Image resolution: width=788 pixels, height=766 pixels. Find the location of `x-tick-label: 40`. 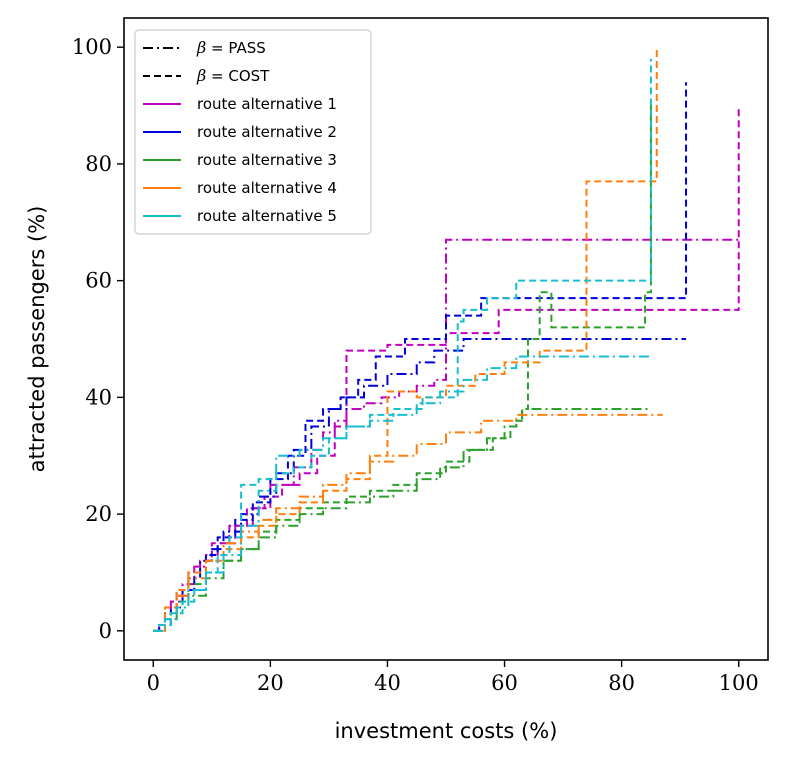

x-tick-label: 40 is located at coordinates (387, 683).